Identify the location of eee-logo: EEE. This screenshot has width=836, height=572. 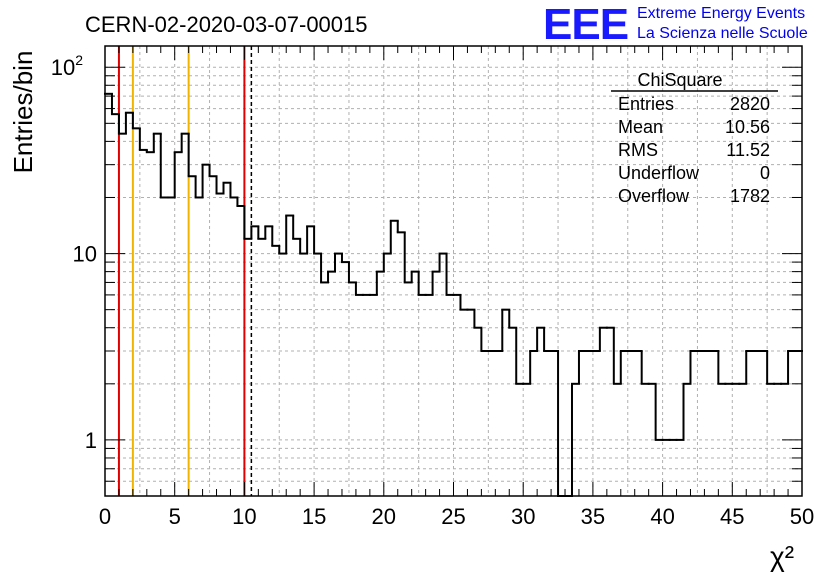
(586, 24).